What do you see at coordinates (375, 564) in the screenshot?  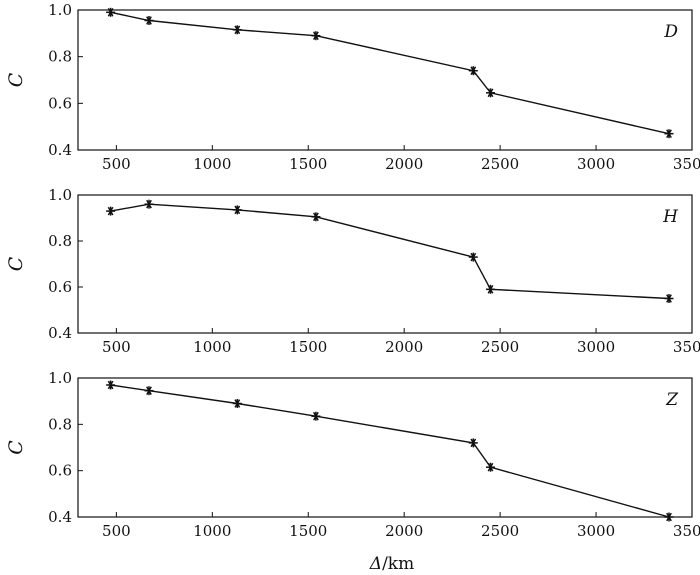 I see `x-axis-label-symbol: Δ` at bounding box center [375, 564].